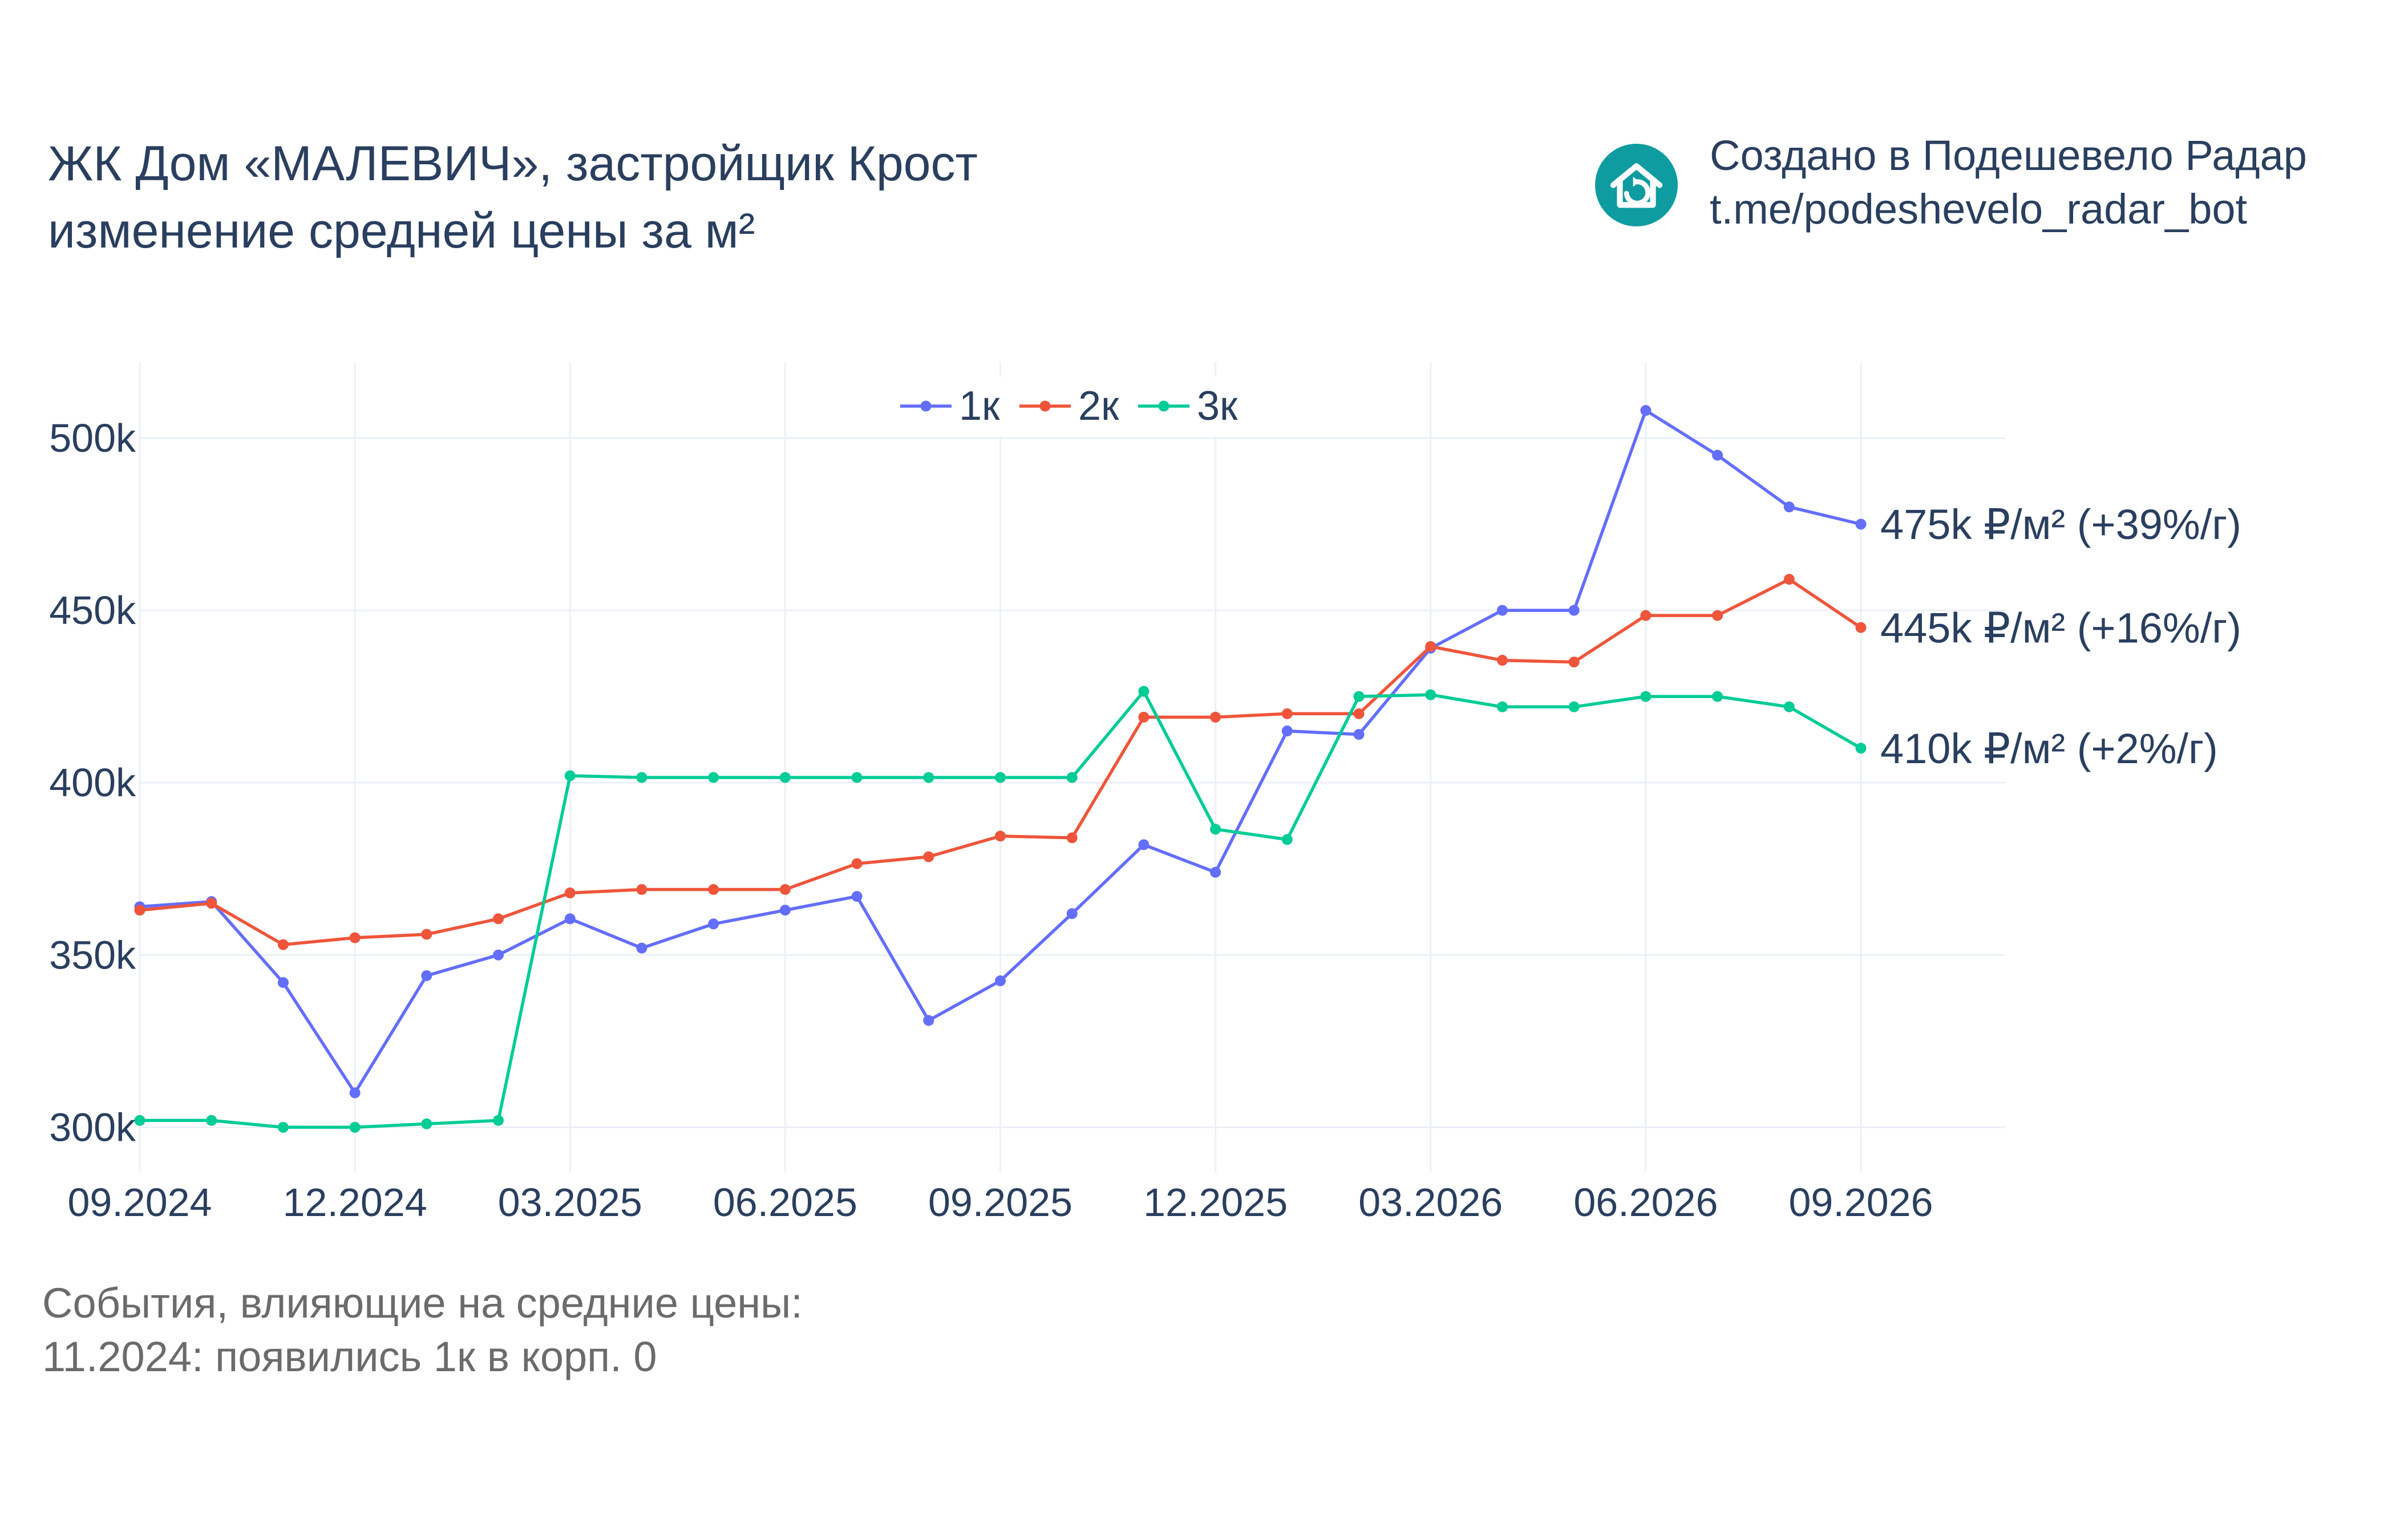  What do you see at coordinates (1217, 406) in the screenshot?
I see `legend-label: 3к` at bounding box center [1217, 406].